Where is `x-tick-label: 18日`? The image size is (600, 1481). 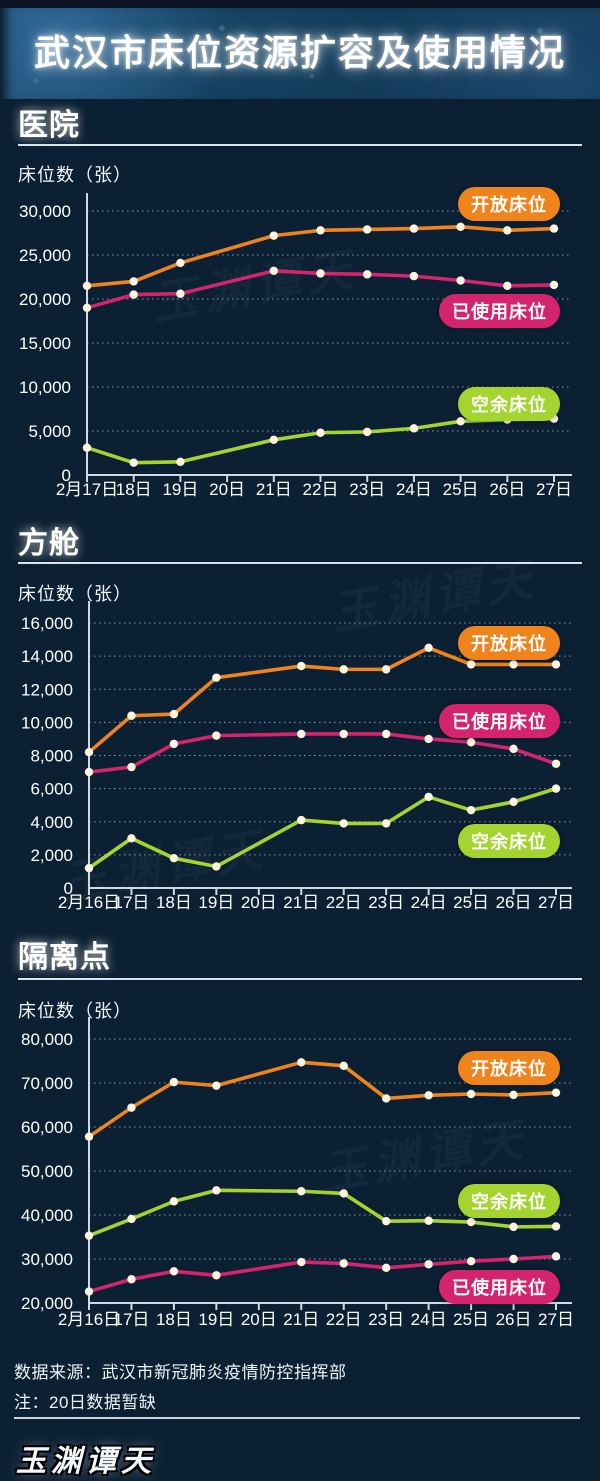 x-tick-label: 18日 is located at coordinates (174, 902).